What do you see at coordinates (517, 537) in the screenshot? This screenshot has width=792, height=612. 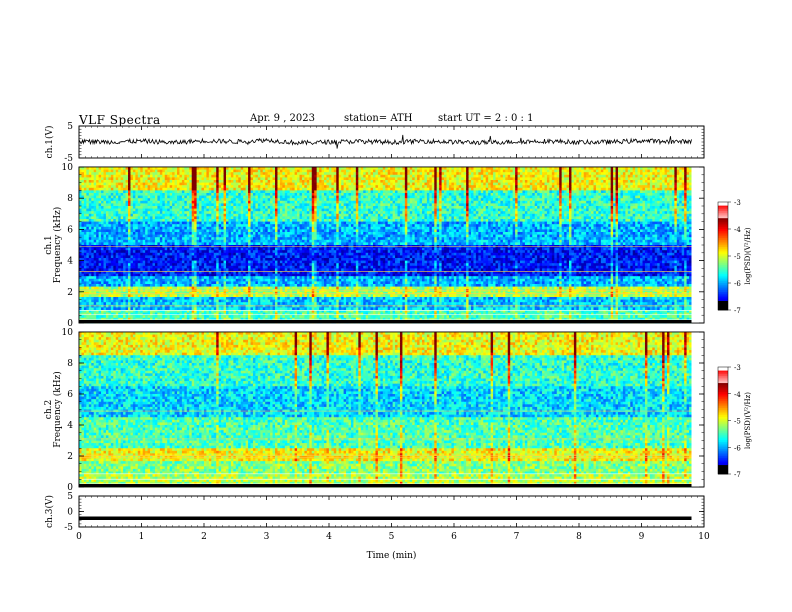 I see `x-tick-label: 7` at bounding box center [517, 537].